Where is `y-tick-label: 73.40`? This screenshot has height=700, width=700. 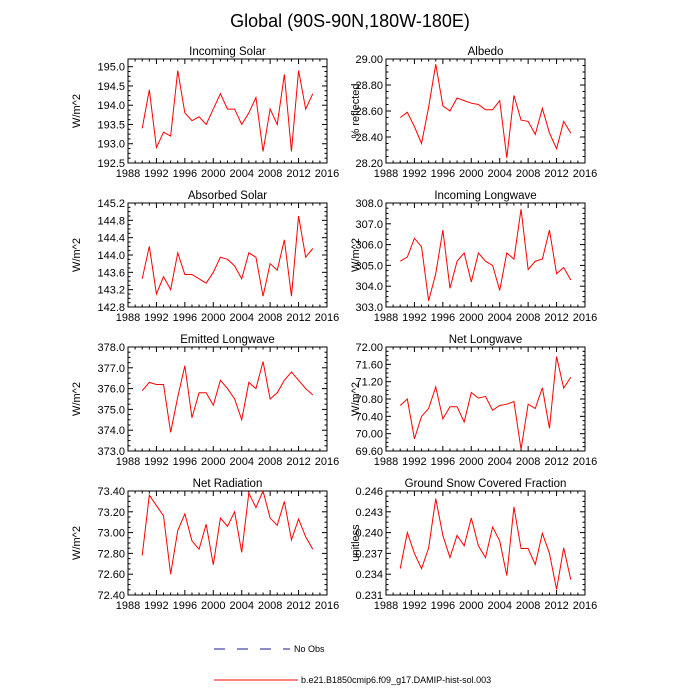 y-tick-label: 73.40 is located at coordinates (111, 492).